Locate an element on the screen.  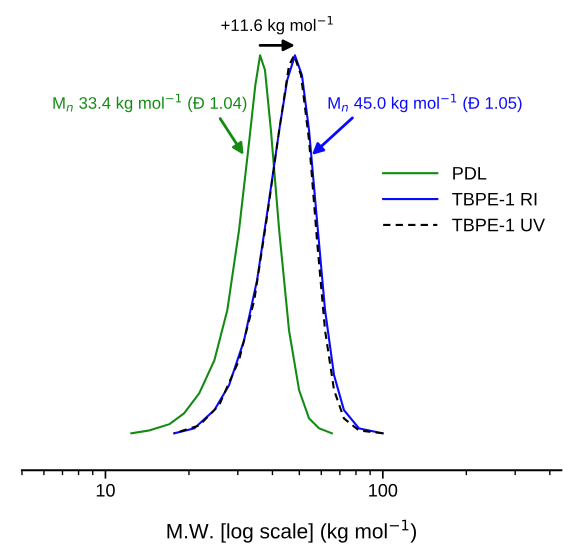
legend-label: TBPE-1 RI is located at coordinates (494, 199).